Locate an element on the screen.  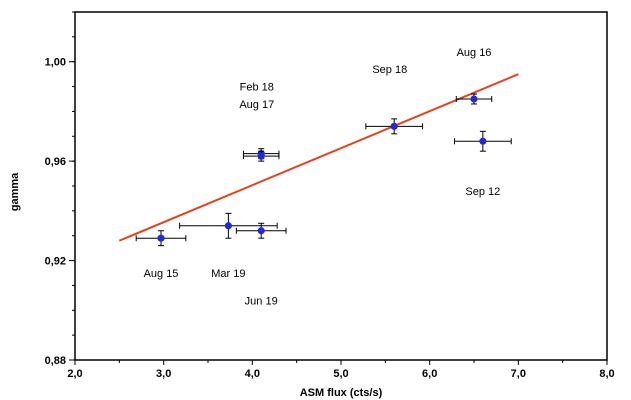
date-annotation: Aug 17 is located at coordinates (256, 105).